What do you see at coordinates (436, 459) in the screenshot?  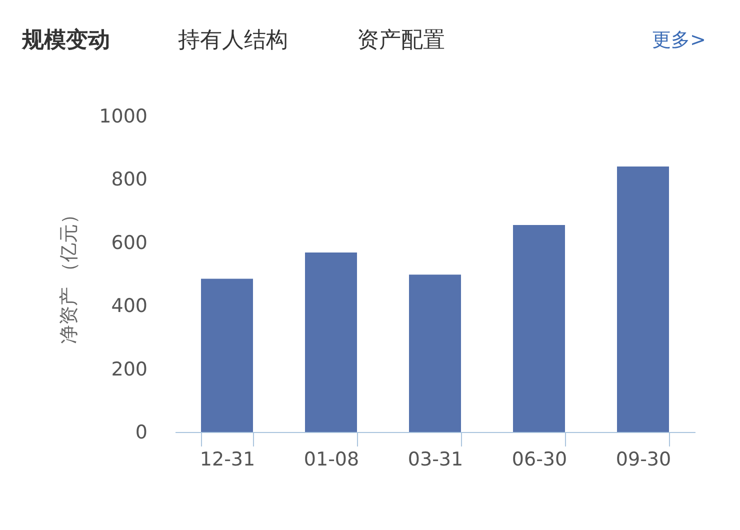 I see `x-tick-label: 03-31` at bounding box center [436, 459].